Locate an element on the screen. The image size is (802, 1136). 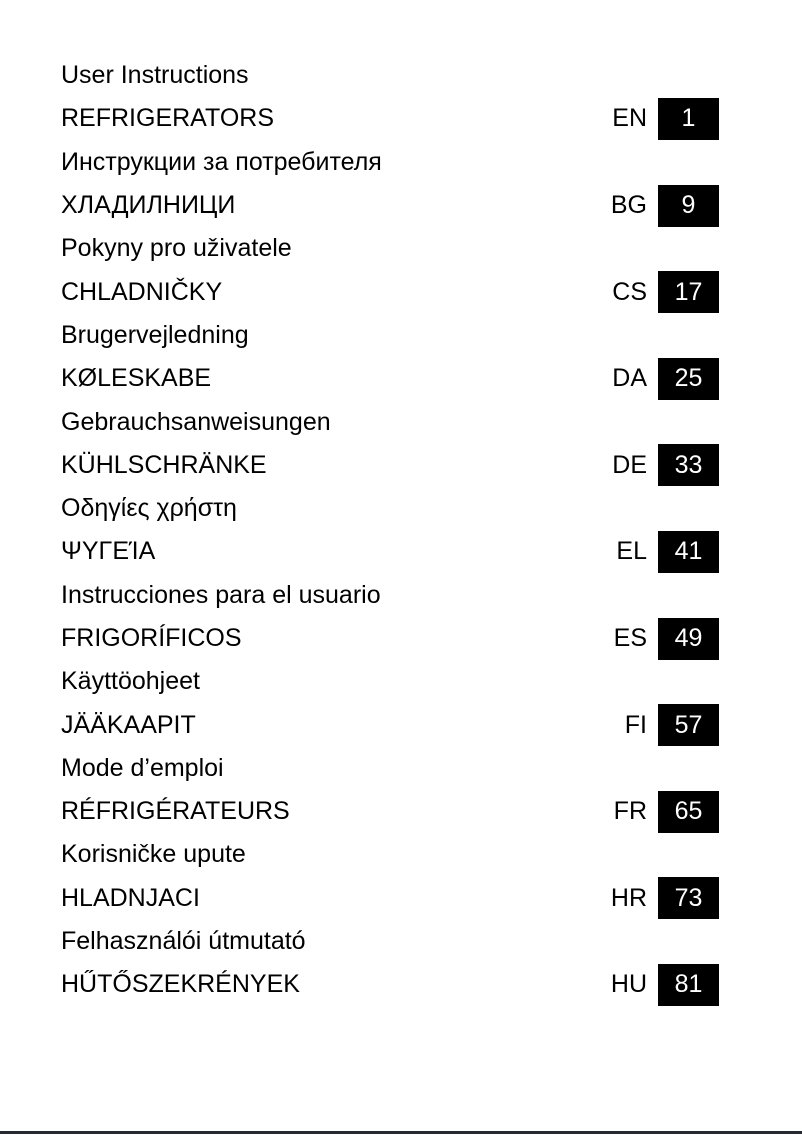
entry-title: FRIGORÍFICOS is located at coordinates (151, 638).